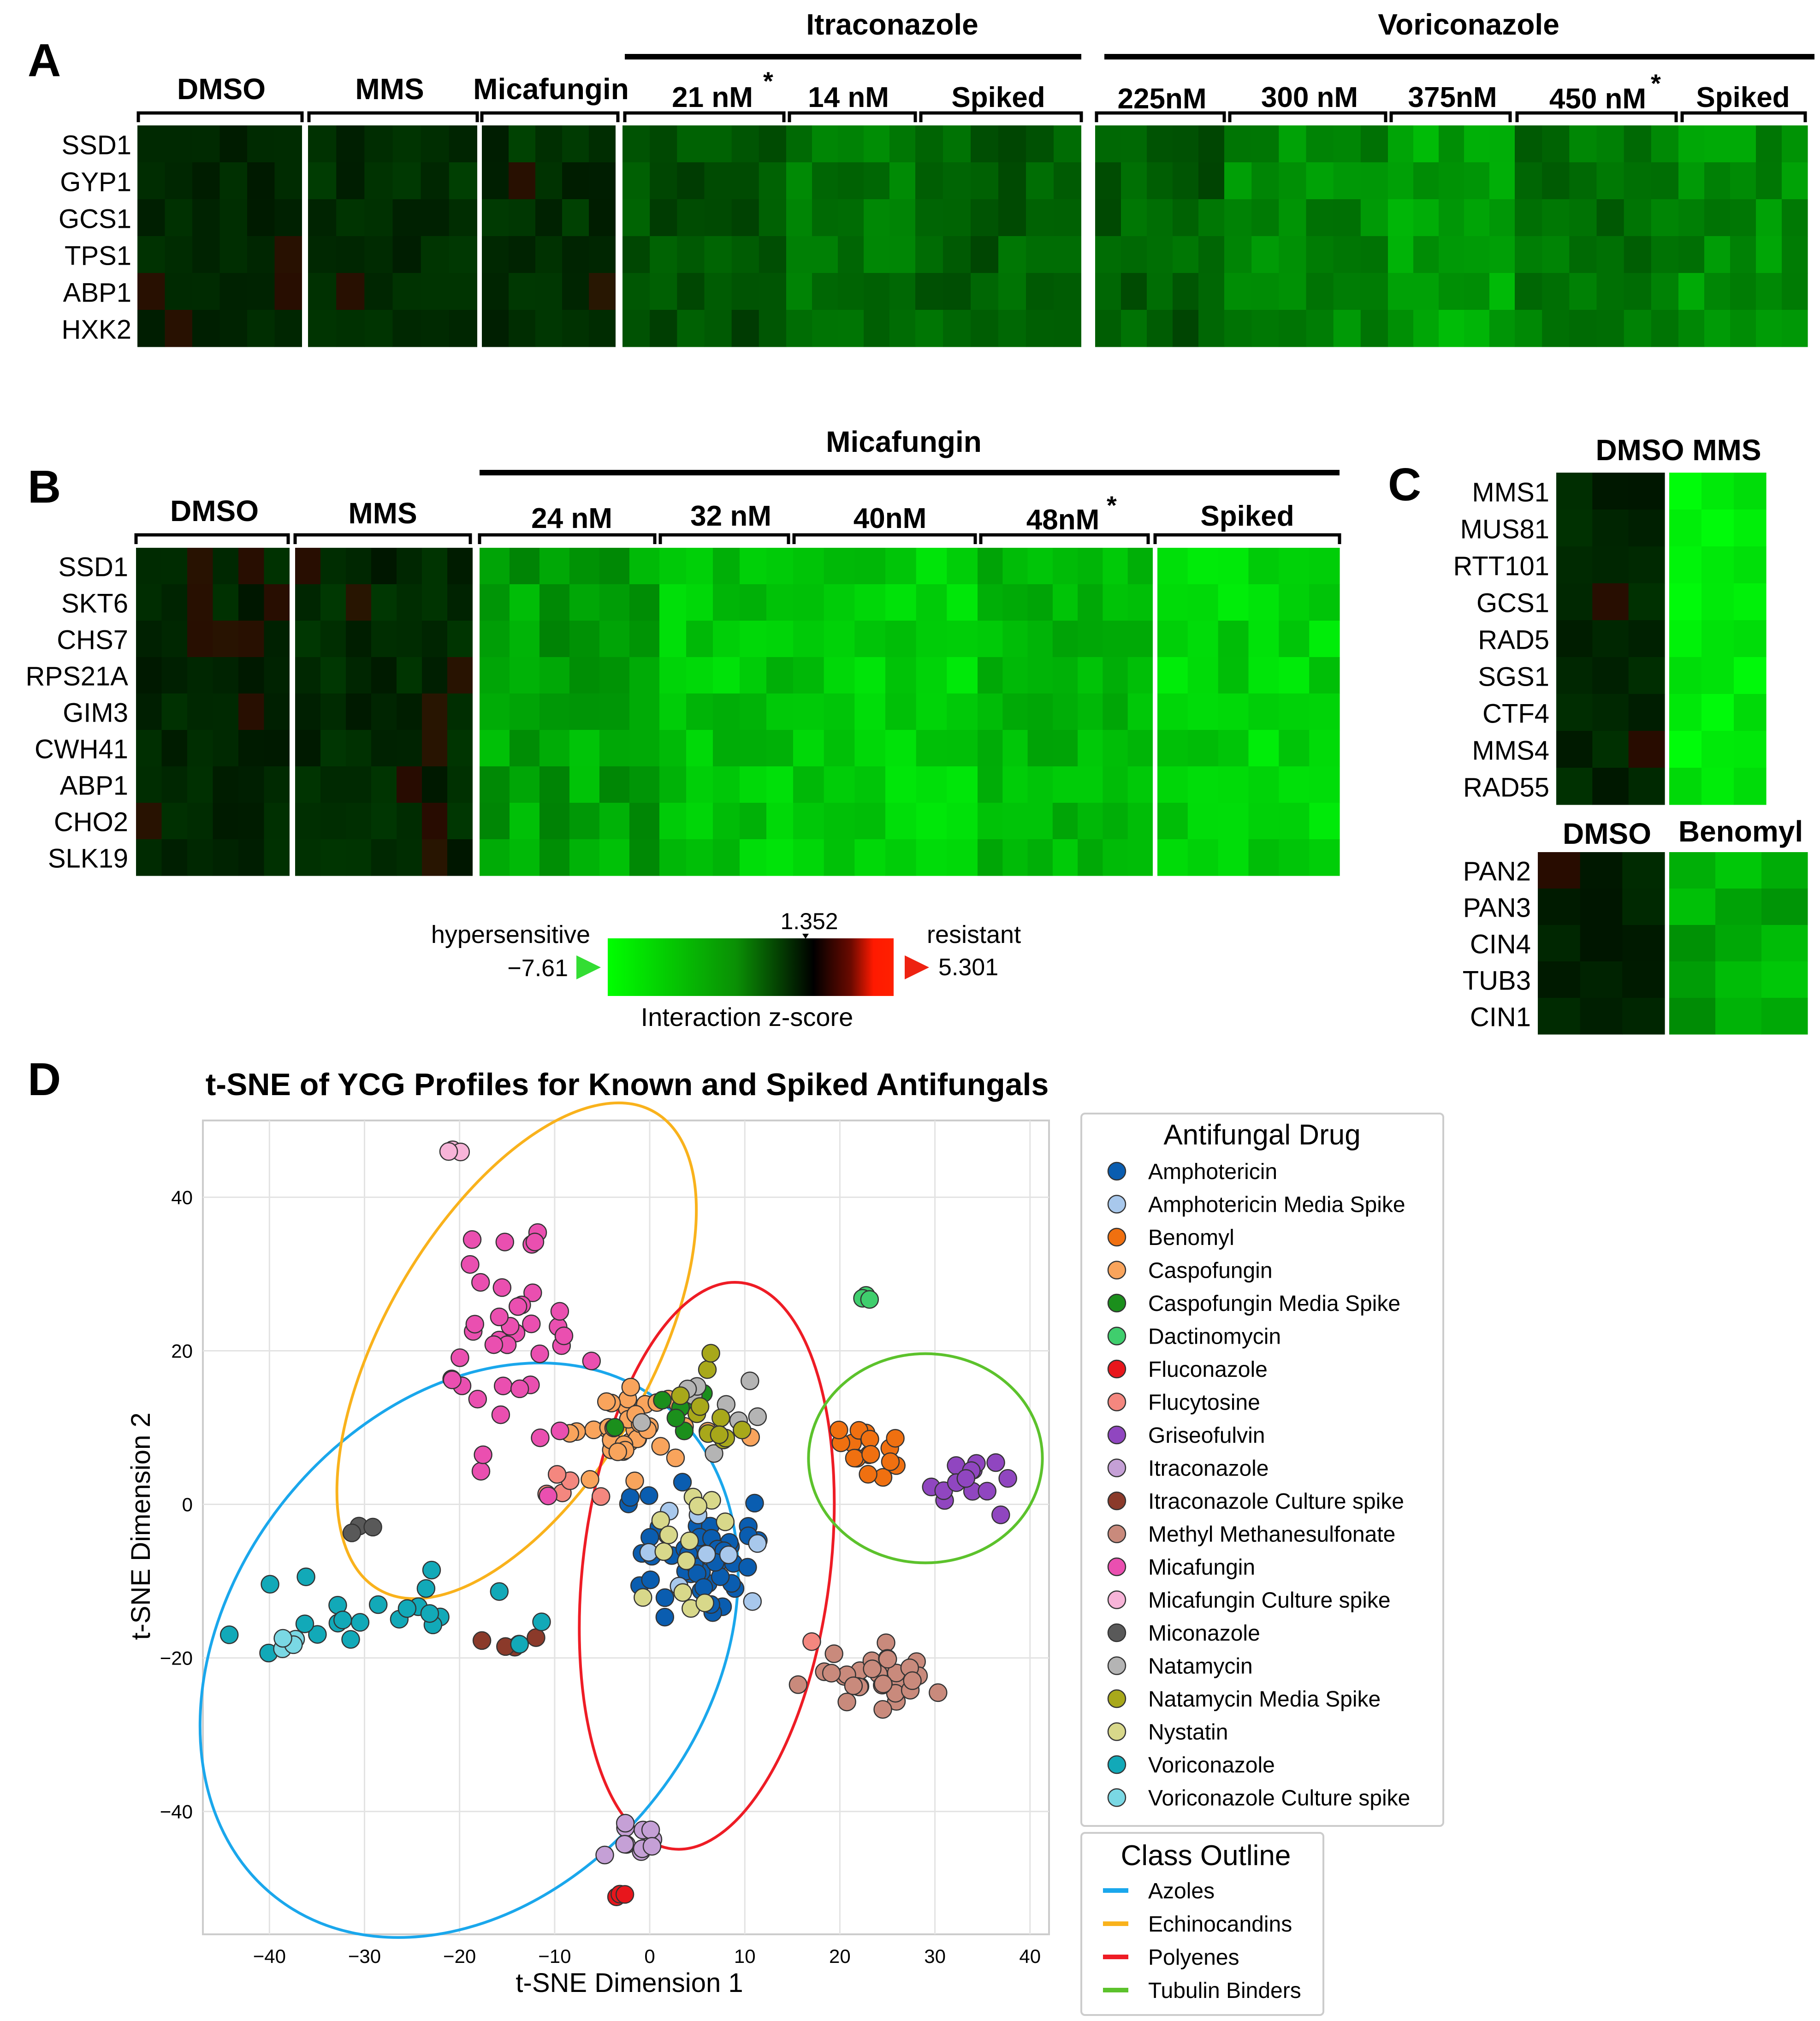  Describe the element at coordinates (1264, 1700) in the screenshot. I see `legend-label: Natamycin Media Spike` at that location.